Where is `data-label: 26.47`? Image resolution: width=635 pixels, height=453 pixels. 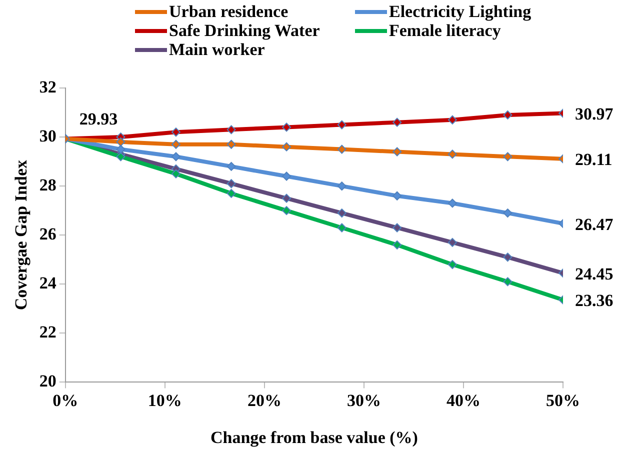
data-label: 26.47 is located at coordinates (594, 224).